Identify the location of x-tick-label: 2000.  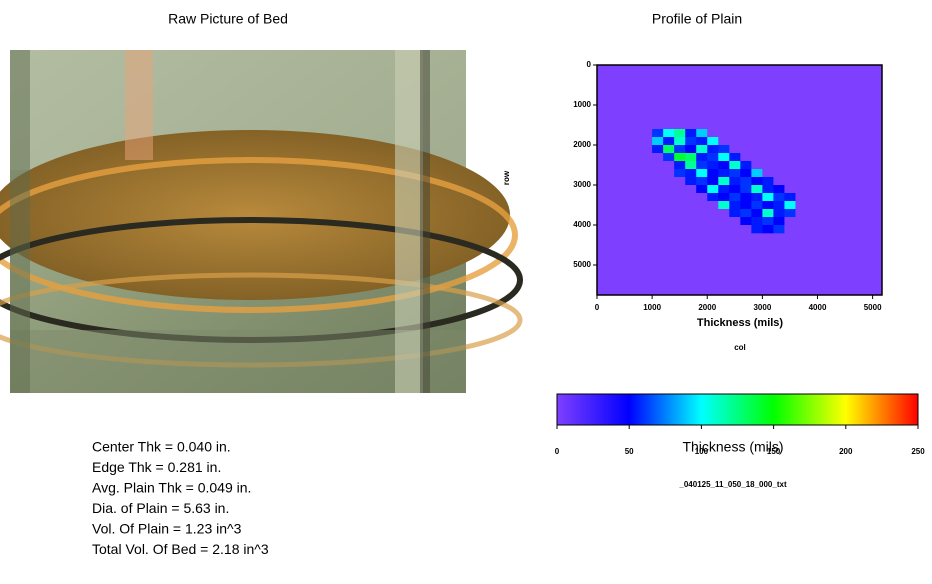
(707, 307).